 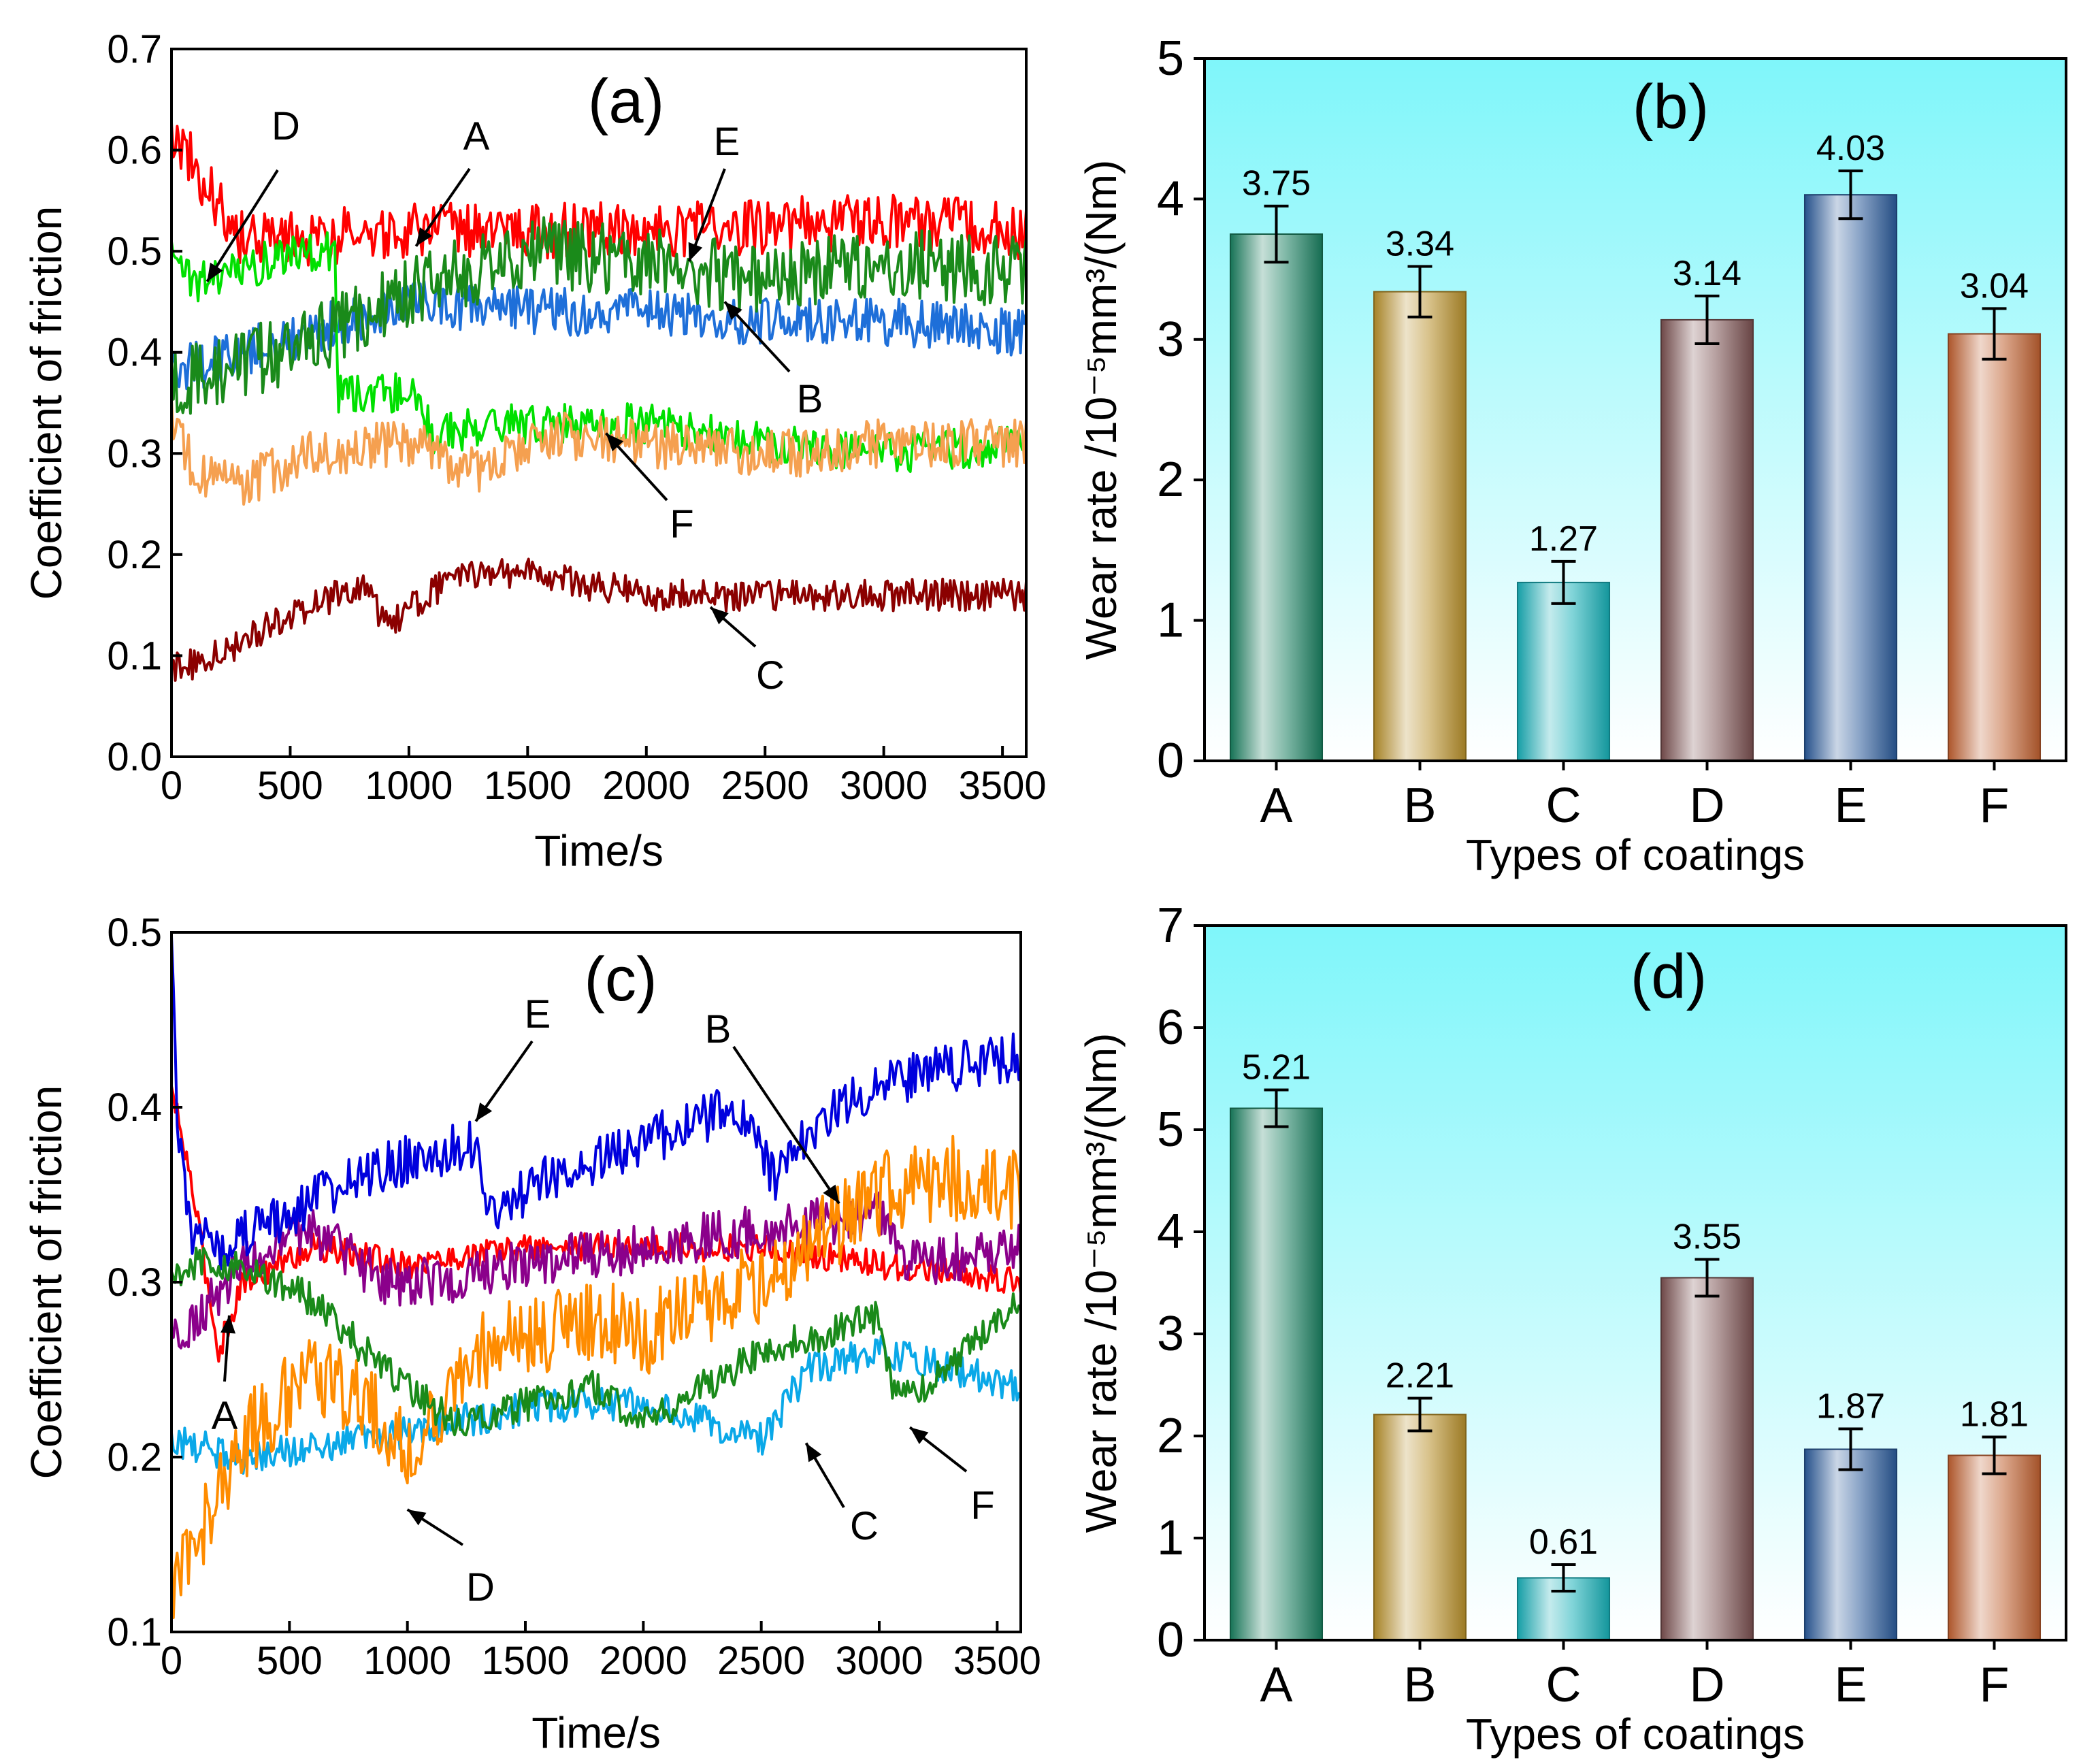 What do you see at coordinates (424, 236) in the screenshot?
I see `annotation-arrowhead-A` at bounding box center [424, 236].